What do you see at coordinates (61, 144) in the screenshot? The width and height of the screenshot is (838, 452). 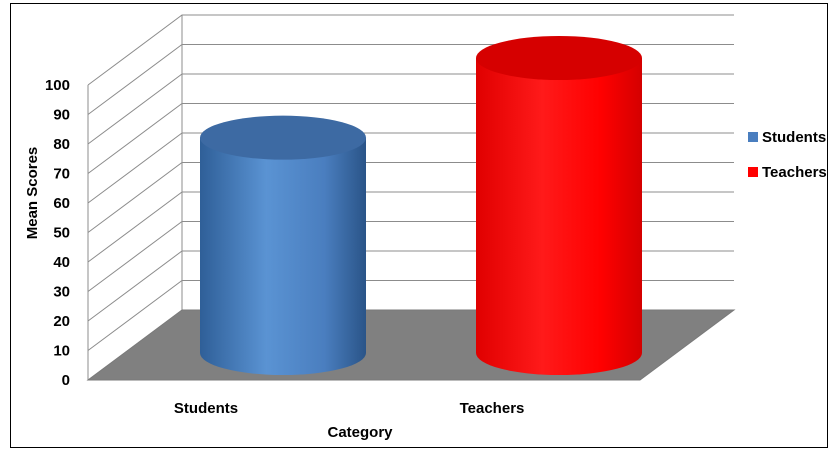 I see `y-tick-label: 80` at bounding box center [61, 144].